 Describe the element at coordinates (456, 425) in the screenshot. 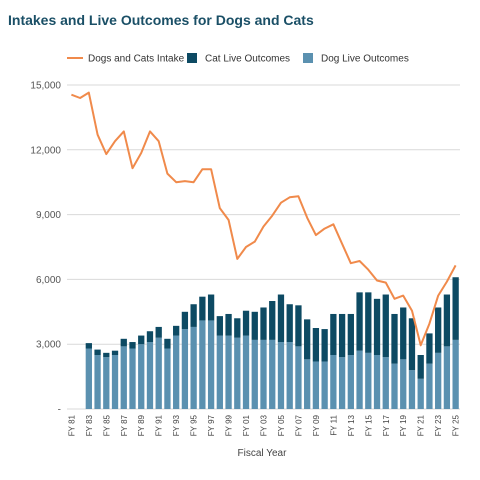

I see `x-tick-label: FY 25` at that location.